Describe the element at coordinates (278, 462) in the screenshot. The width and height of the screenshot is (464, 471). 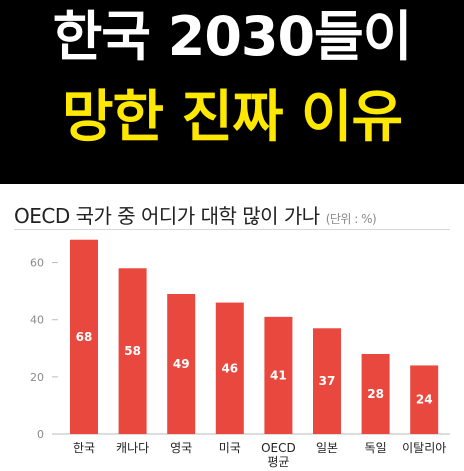
I see `category-label: 평균` at that location.